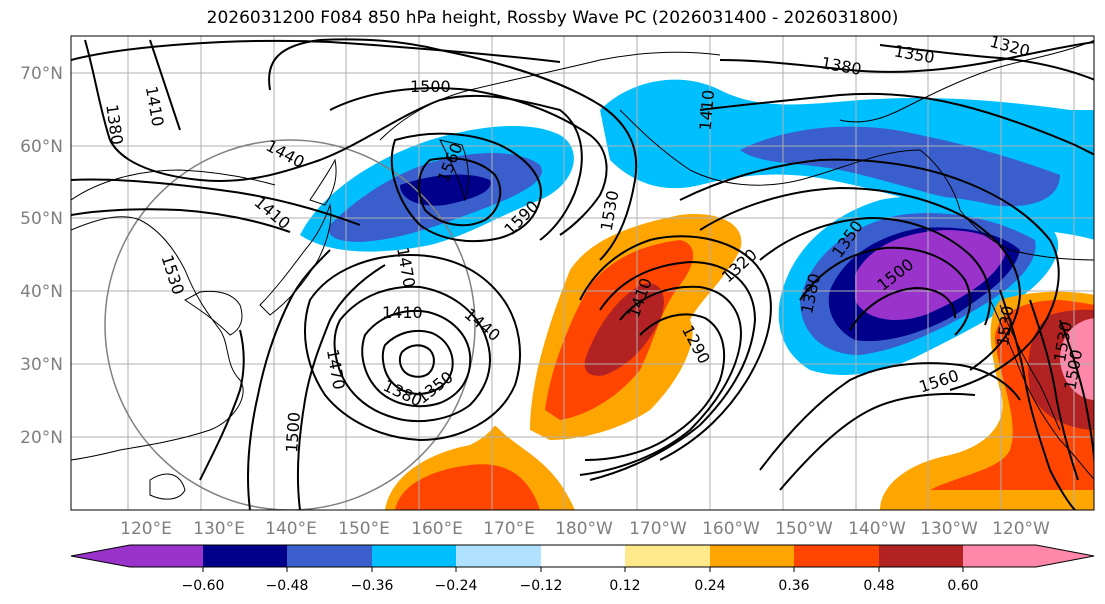 The height and width of the screenshot is (604, 1105). Describe the element at coordinates (878, 586) in the screenshot. I see `colorbar-tick-label: 0.48` at that location.